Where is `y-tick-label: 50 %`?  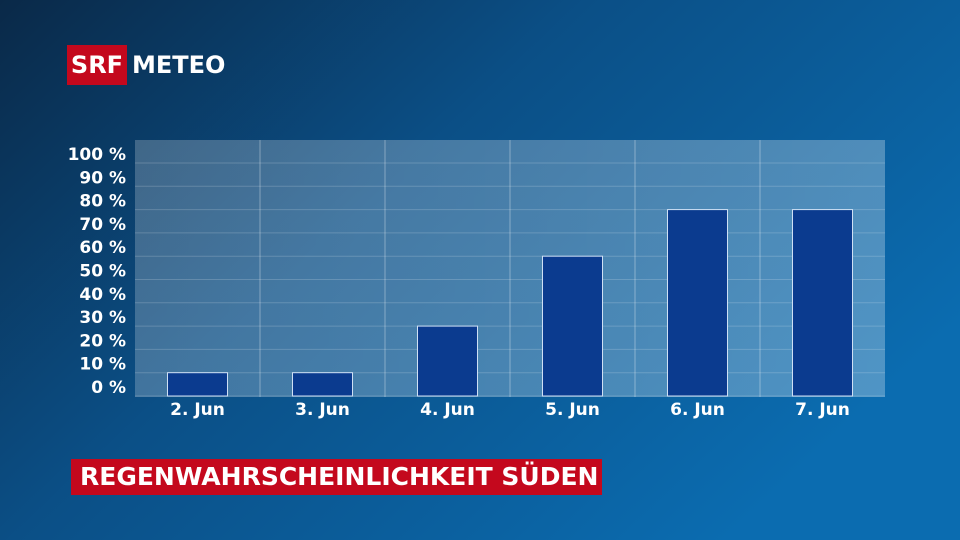 y-tick-label: 50 % is located at coordinates (102, 272).